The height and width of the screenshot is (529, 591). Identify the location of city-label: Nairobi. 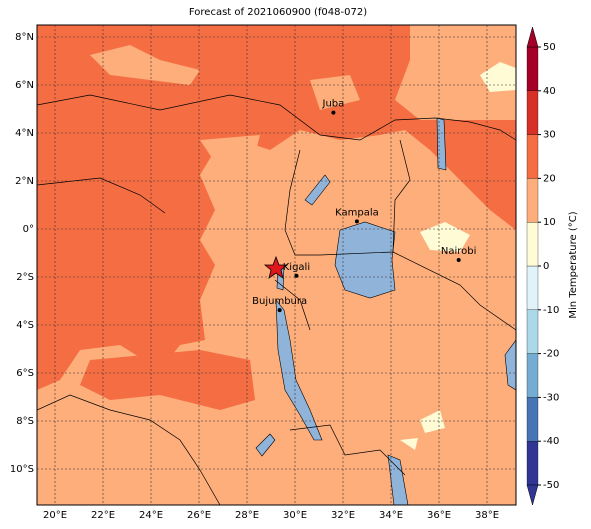
(459, 251).